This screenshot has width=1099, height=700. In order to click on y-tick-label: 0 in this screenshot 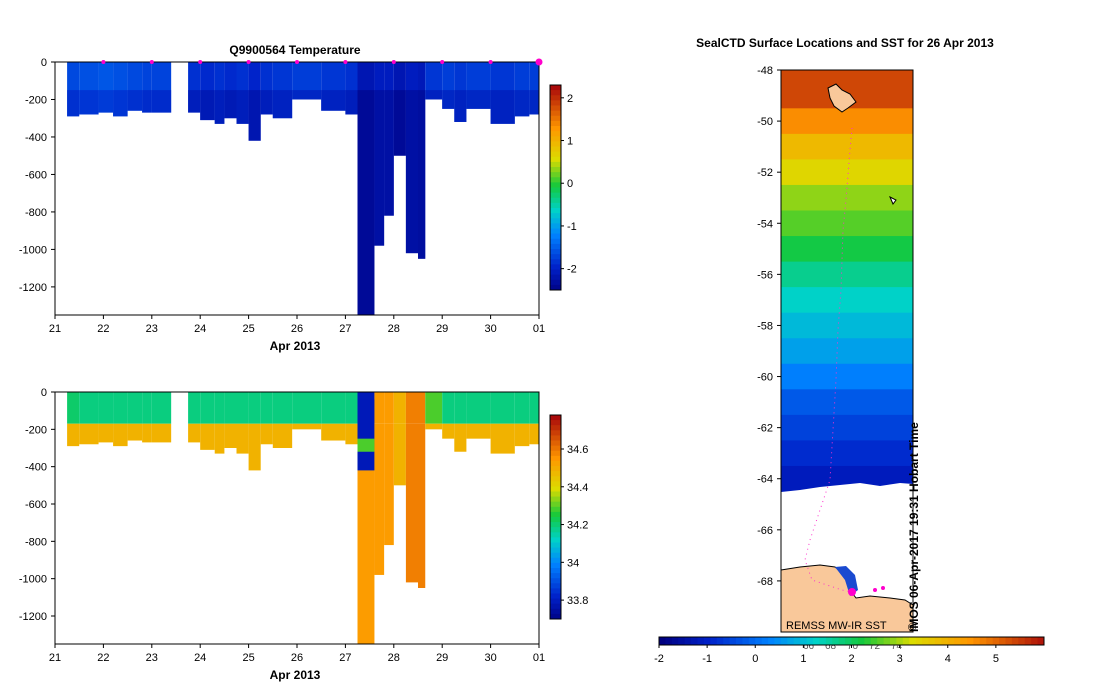, I will do `click(44, 393)`.